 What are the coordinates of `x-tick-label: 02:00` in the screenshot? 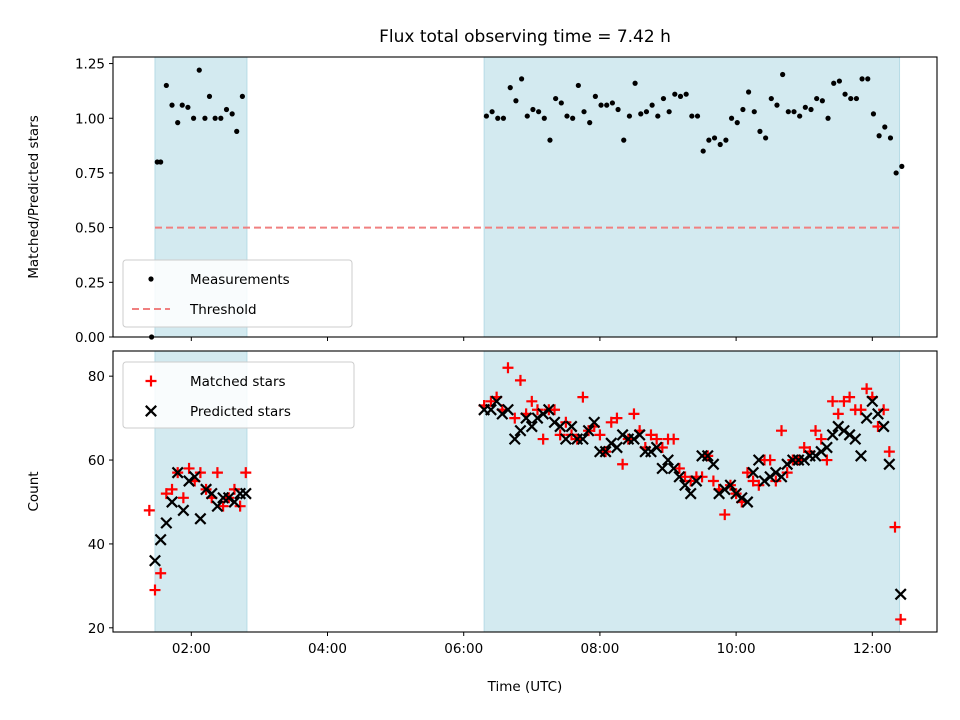 It's located at (191, 649).